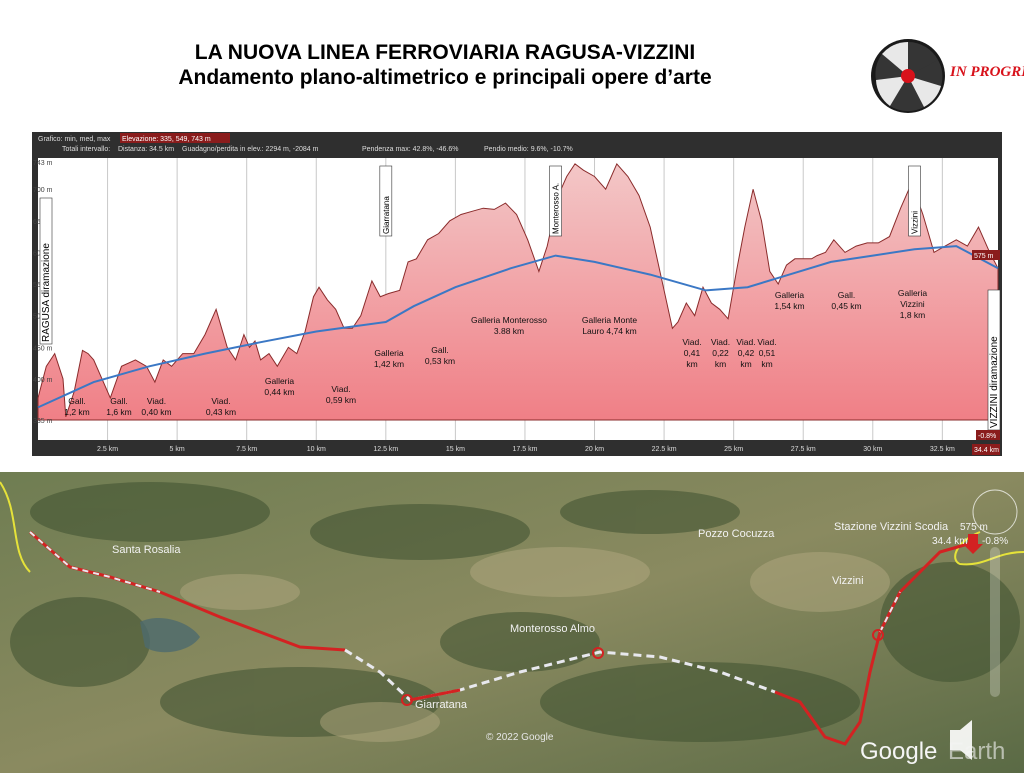 The width and height of the screenshot is (1024, 773). Describe the element at coordinates (520, 737) in the screenshot. I see `map-copyright: © 2022 Google` at that location.